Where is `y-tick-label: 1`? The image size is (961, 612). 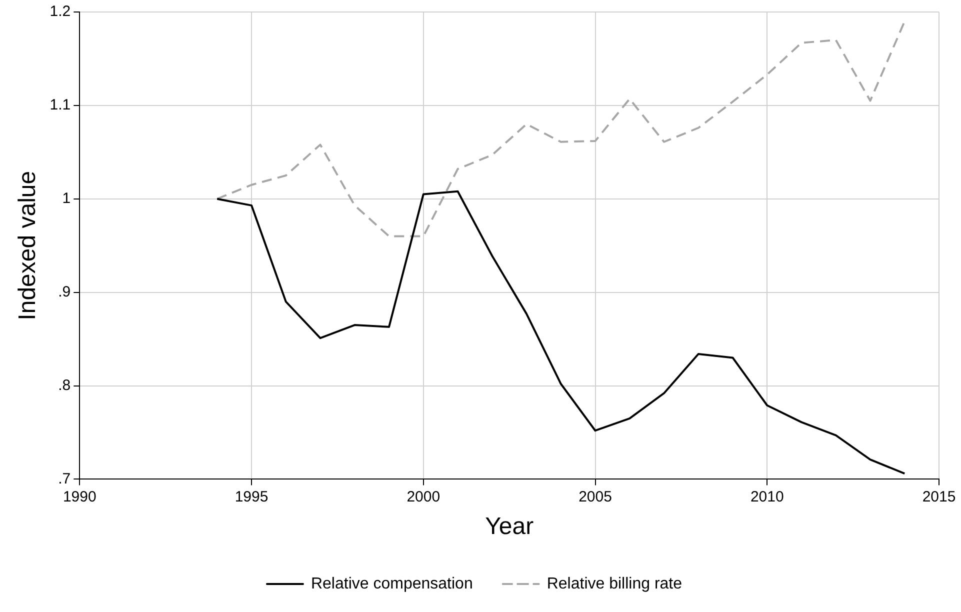
y-tick-label: 1 is located at coordinates (66, 199).